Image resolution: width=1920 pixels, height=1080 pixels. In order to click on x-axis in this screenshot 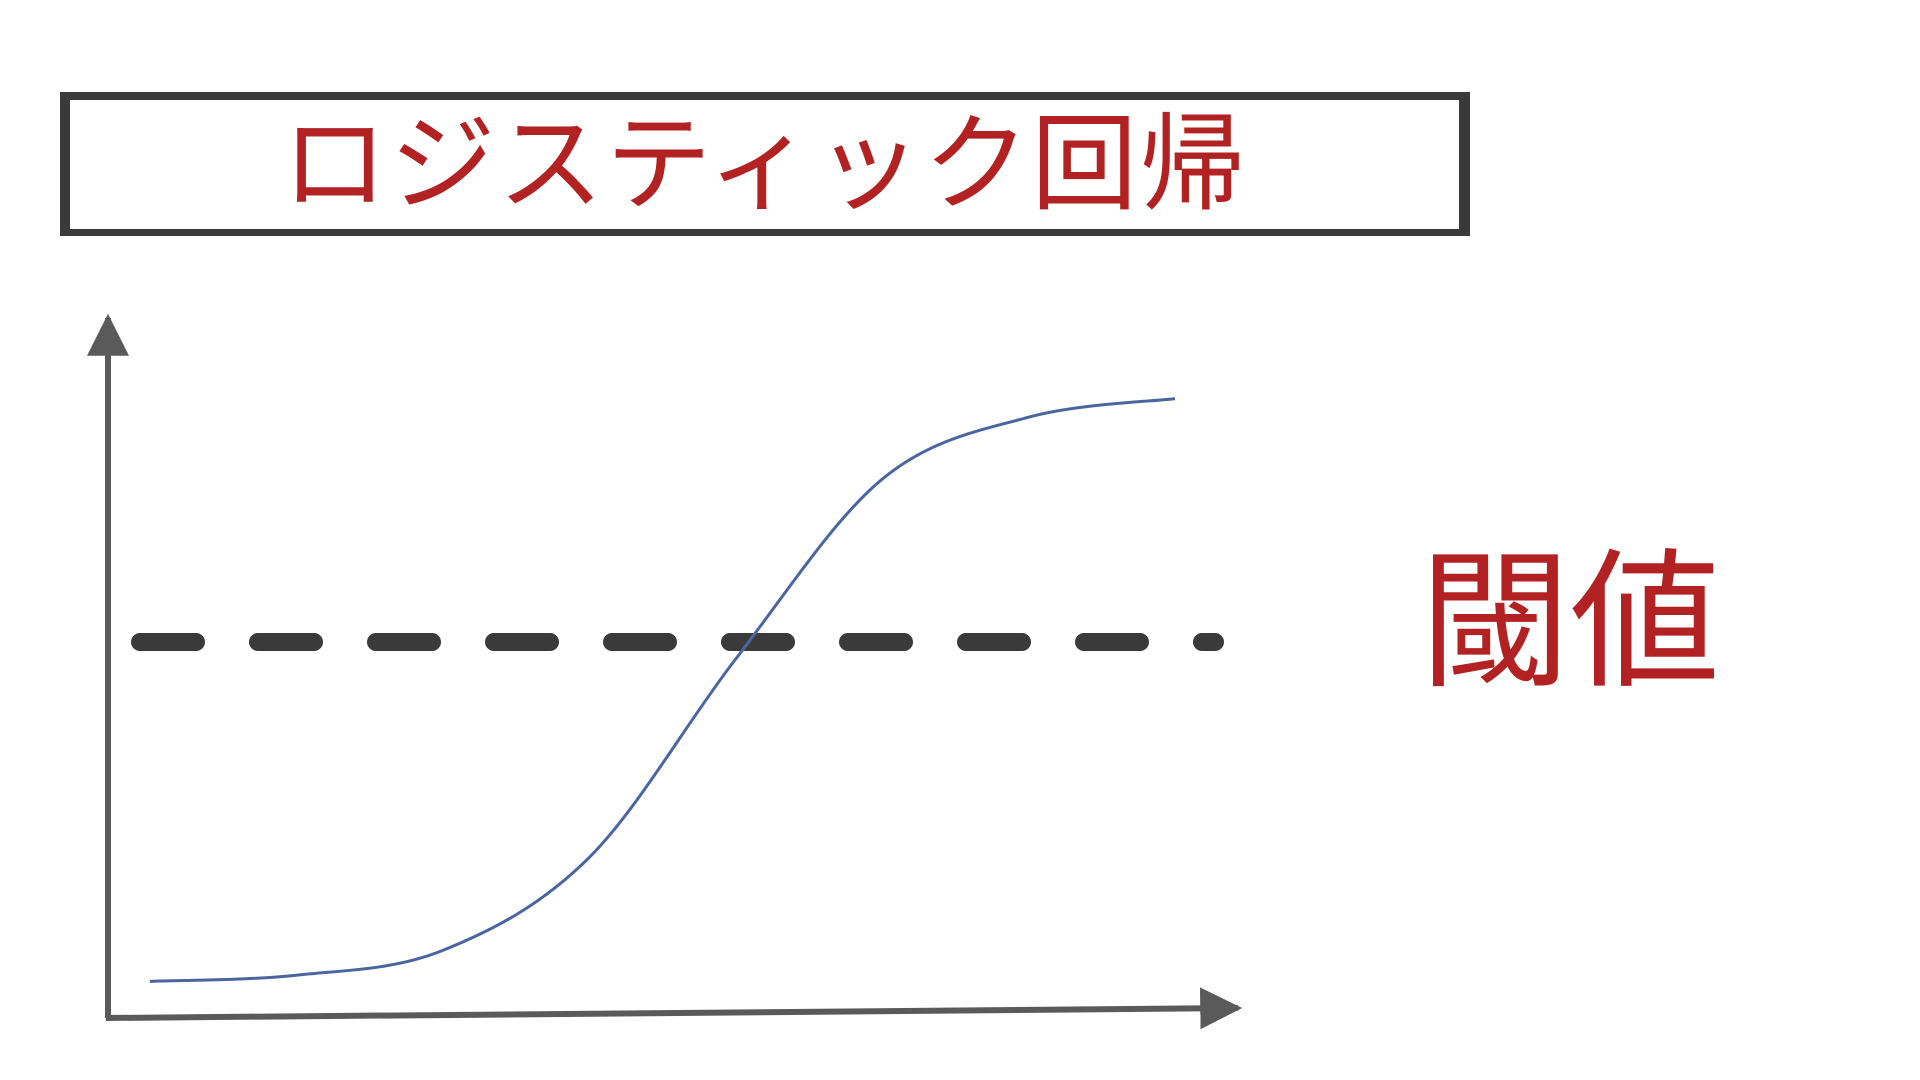, I will do `click(674, 1008)`.